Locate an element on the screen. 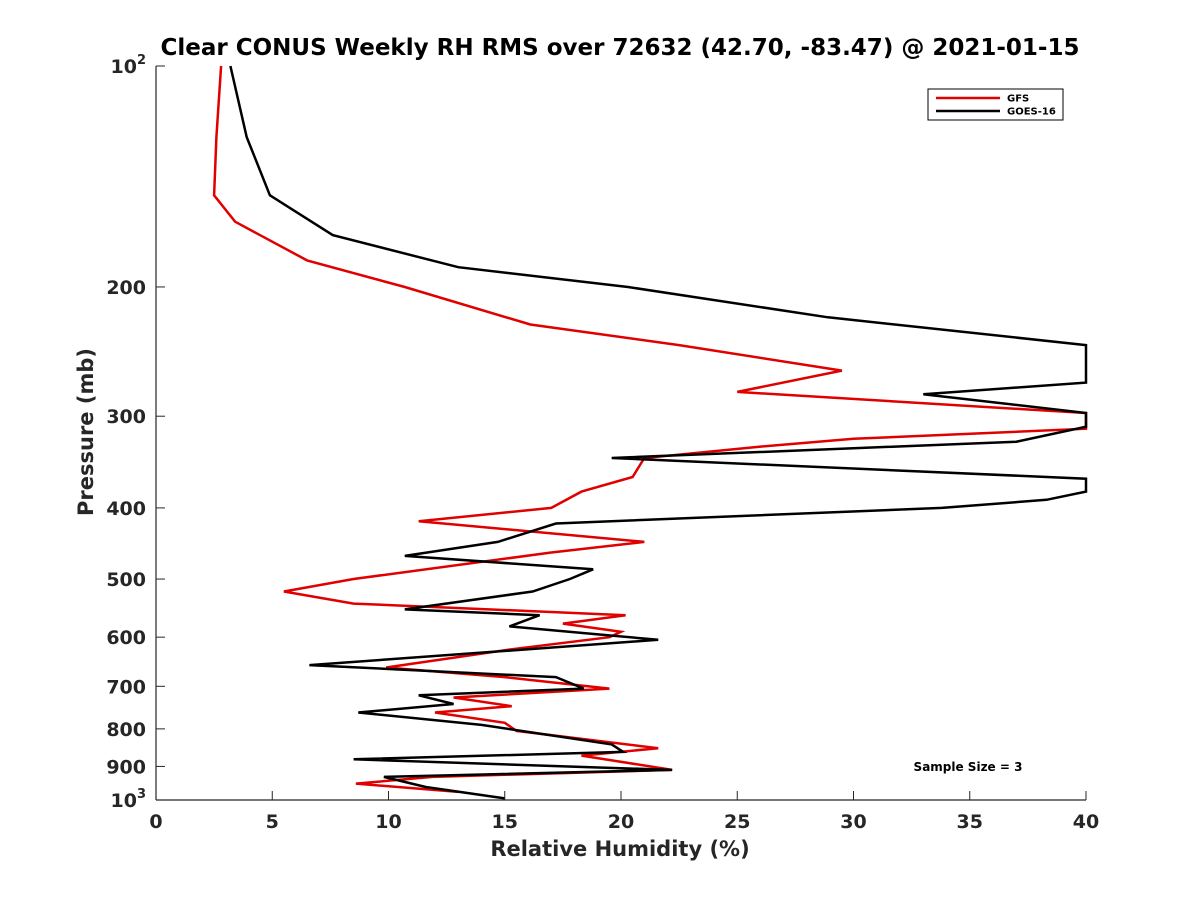 The height and width of the screenshot is (900, 1200). sample-size-annotation: Sample Size = 3 is located at coordinates (968, 767).